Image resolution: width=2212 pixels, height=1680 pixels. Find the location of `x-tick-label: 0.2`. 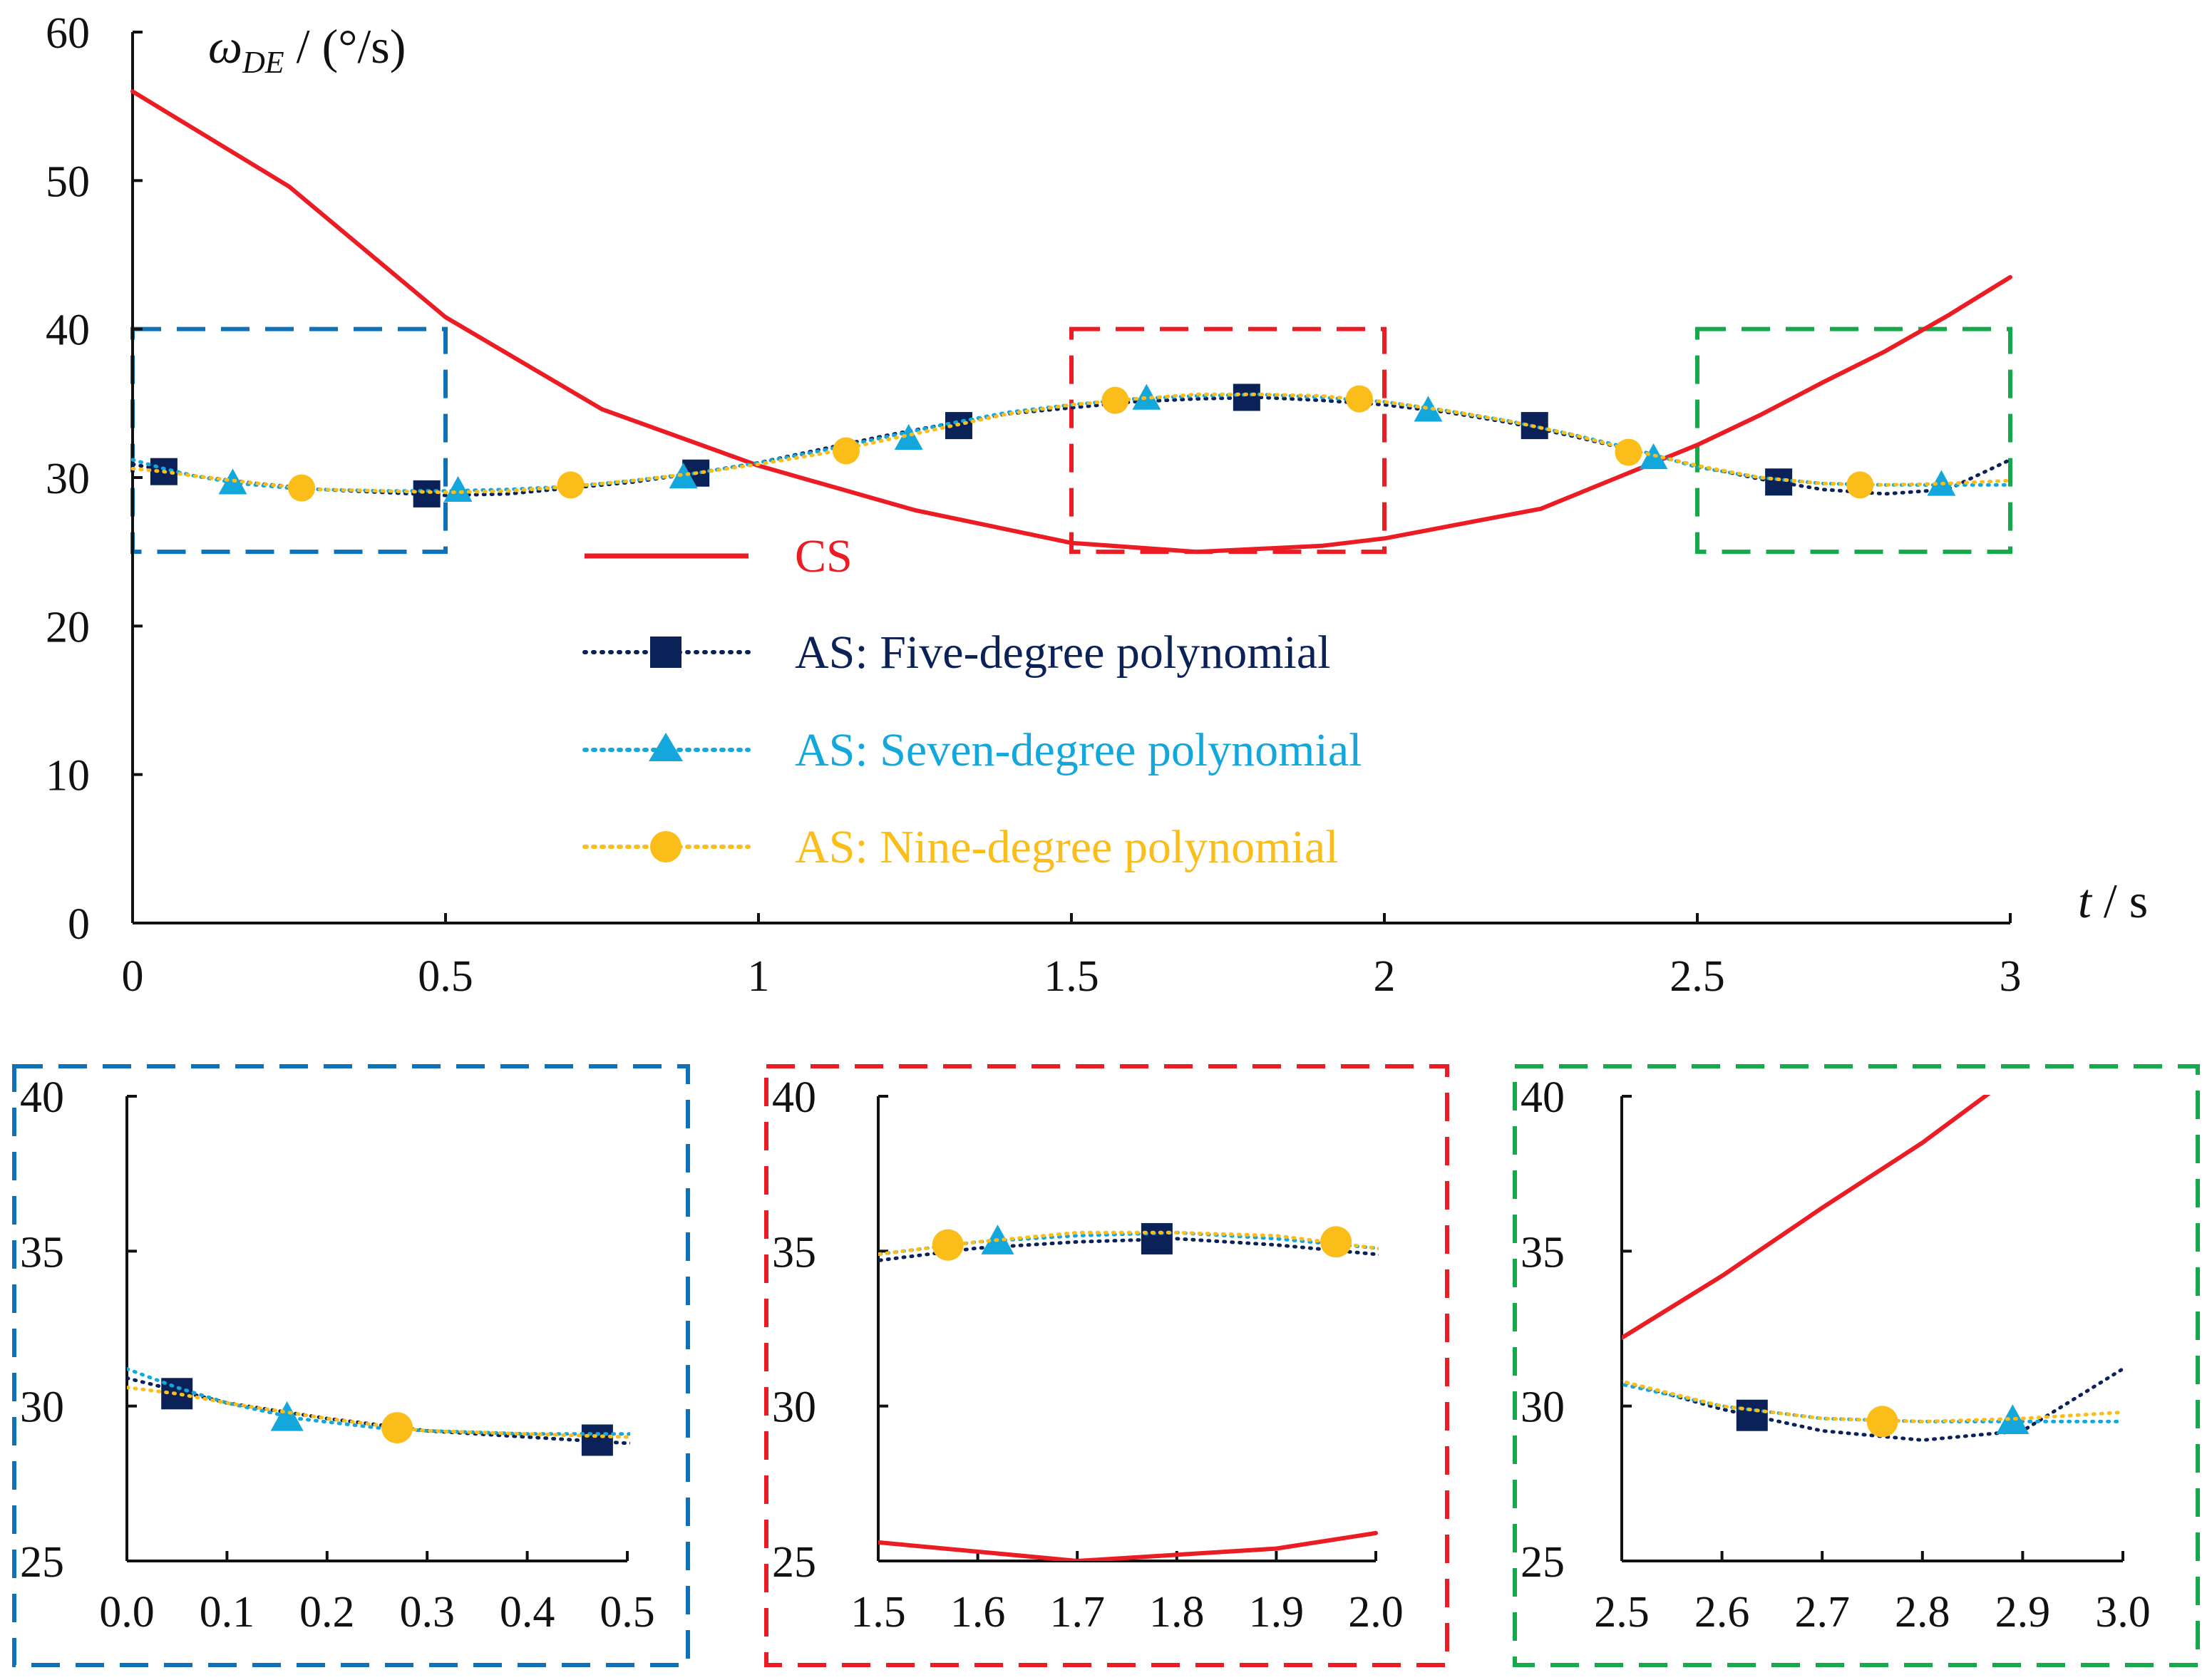

x-tick-label: 0.2 is located at coordinates (327, 1612).